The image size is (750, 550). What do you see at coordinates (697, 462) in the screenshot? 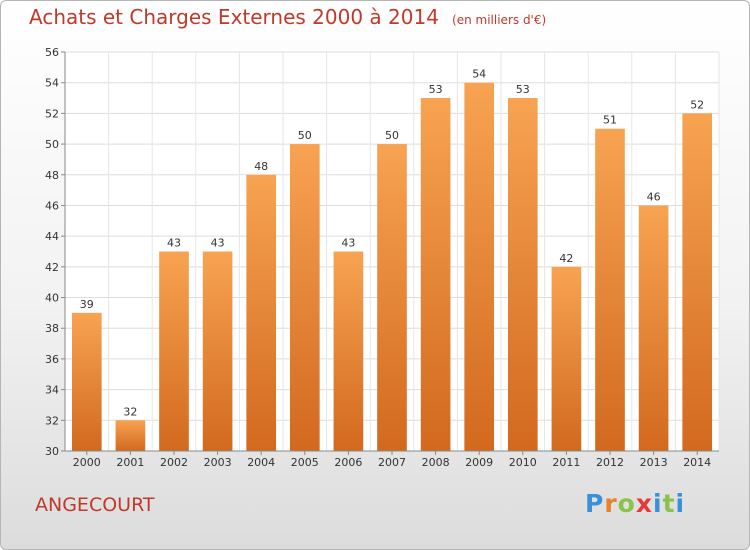
I see `x-tick-label: 2014` at bounding box center [697, 462].